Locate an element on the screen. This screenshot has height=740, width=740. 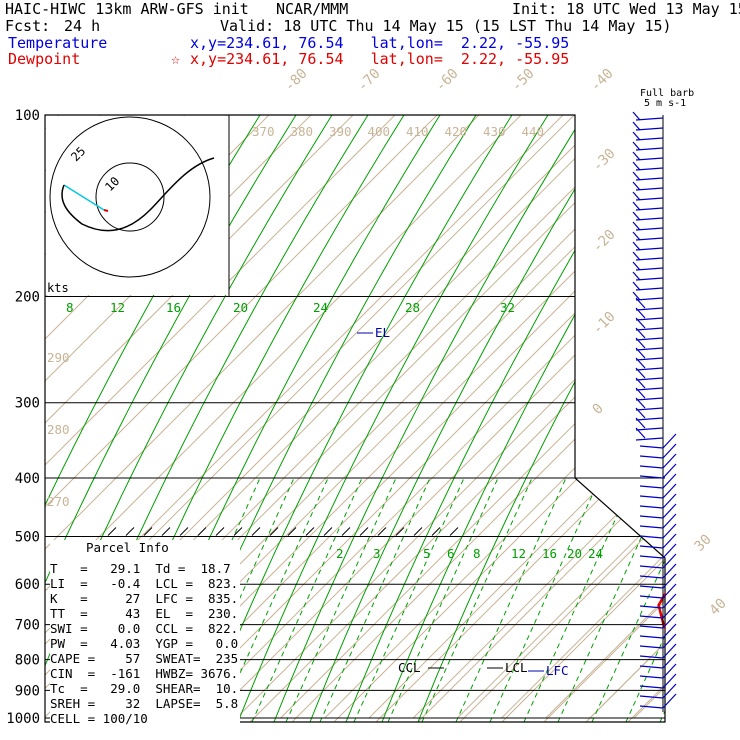
isotherm-label: -60 is located at coordinates (447, 80).